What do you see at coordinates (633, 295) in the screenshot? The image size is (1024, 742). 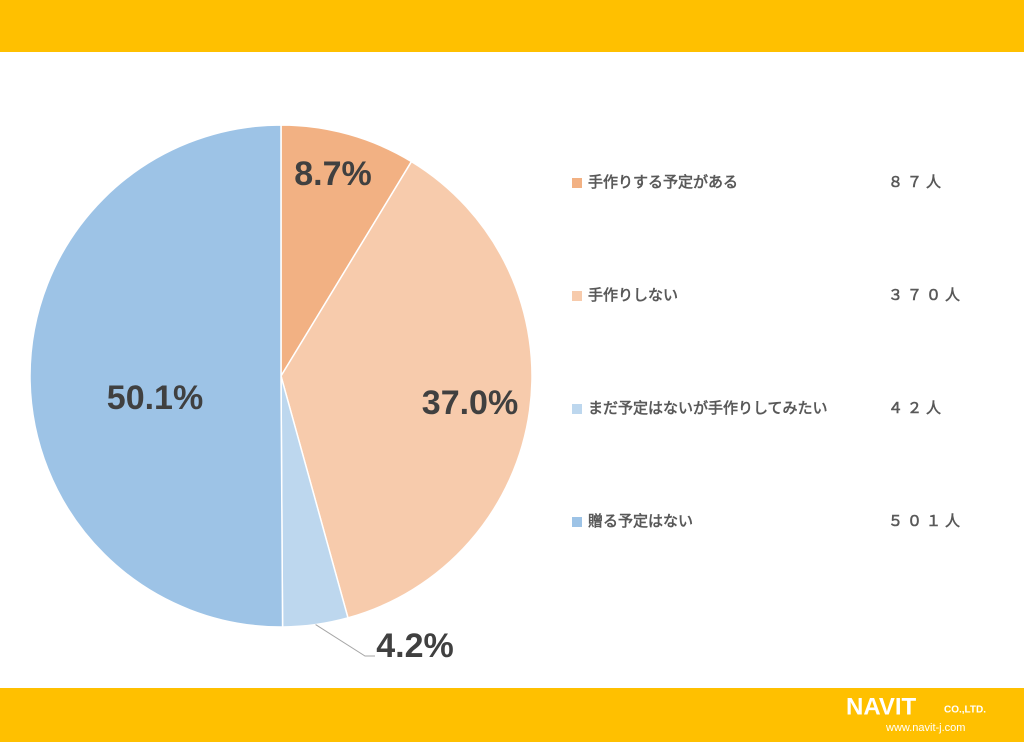 I see `legend-label: 手作りしない` at bounding box center [633, 295].